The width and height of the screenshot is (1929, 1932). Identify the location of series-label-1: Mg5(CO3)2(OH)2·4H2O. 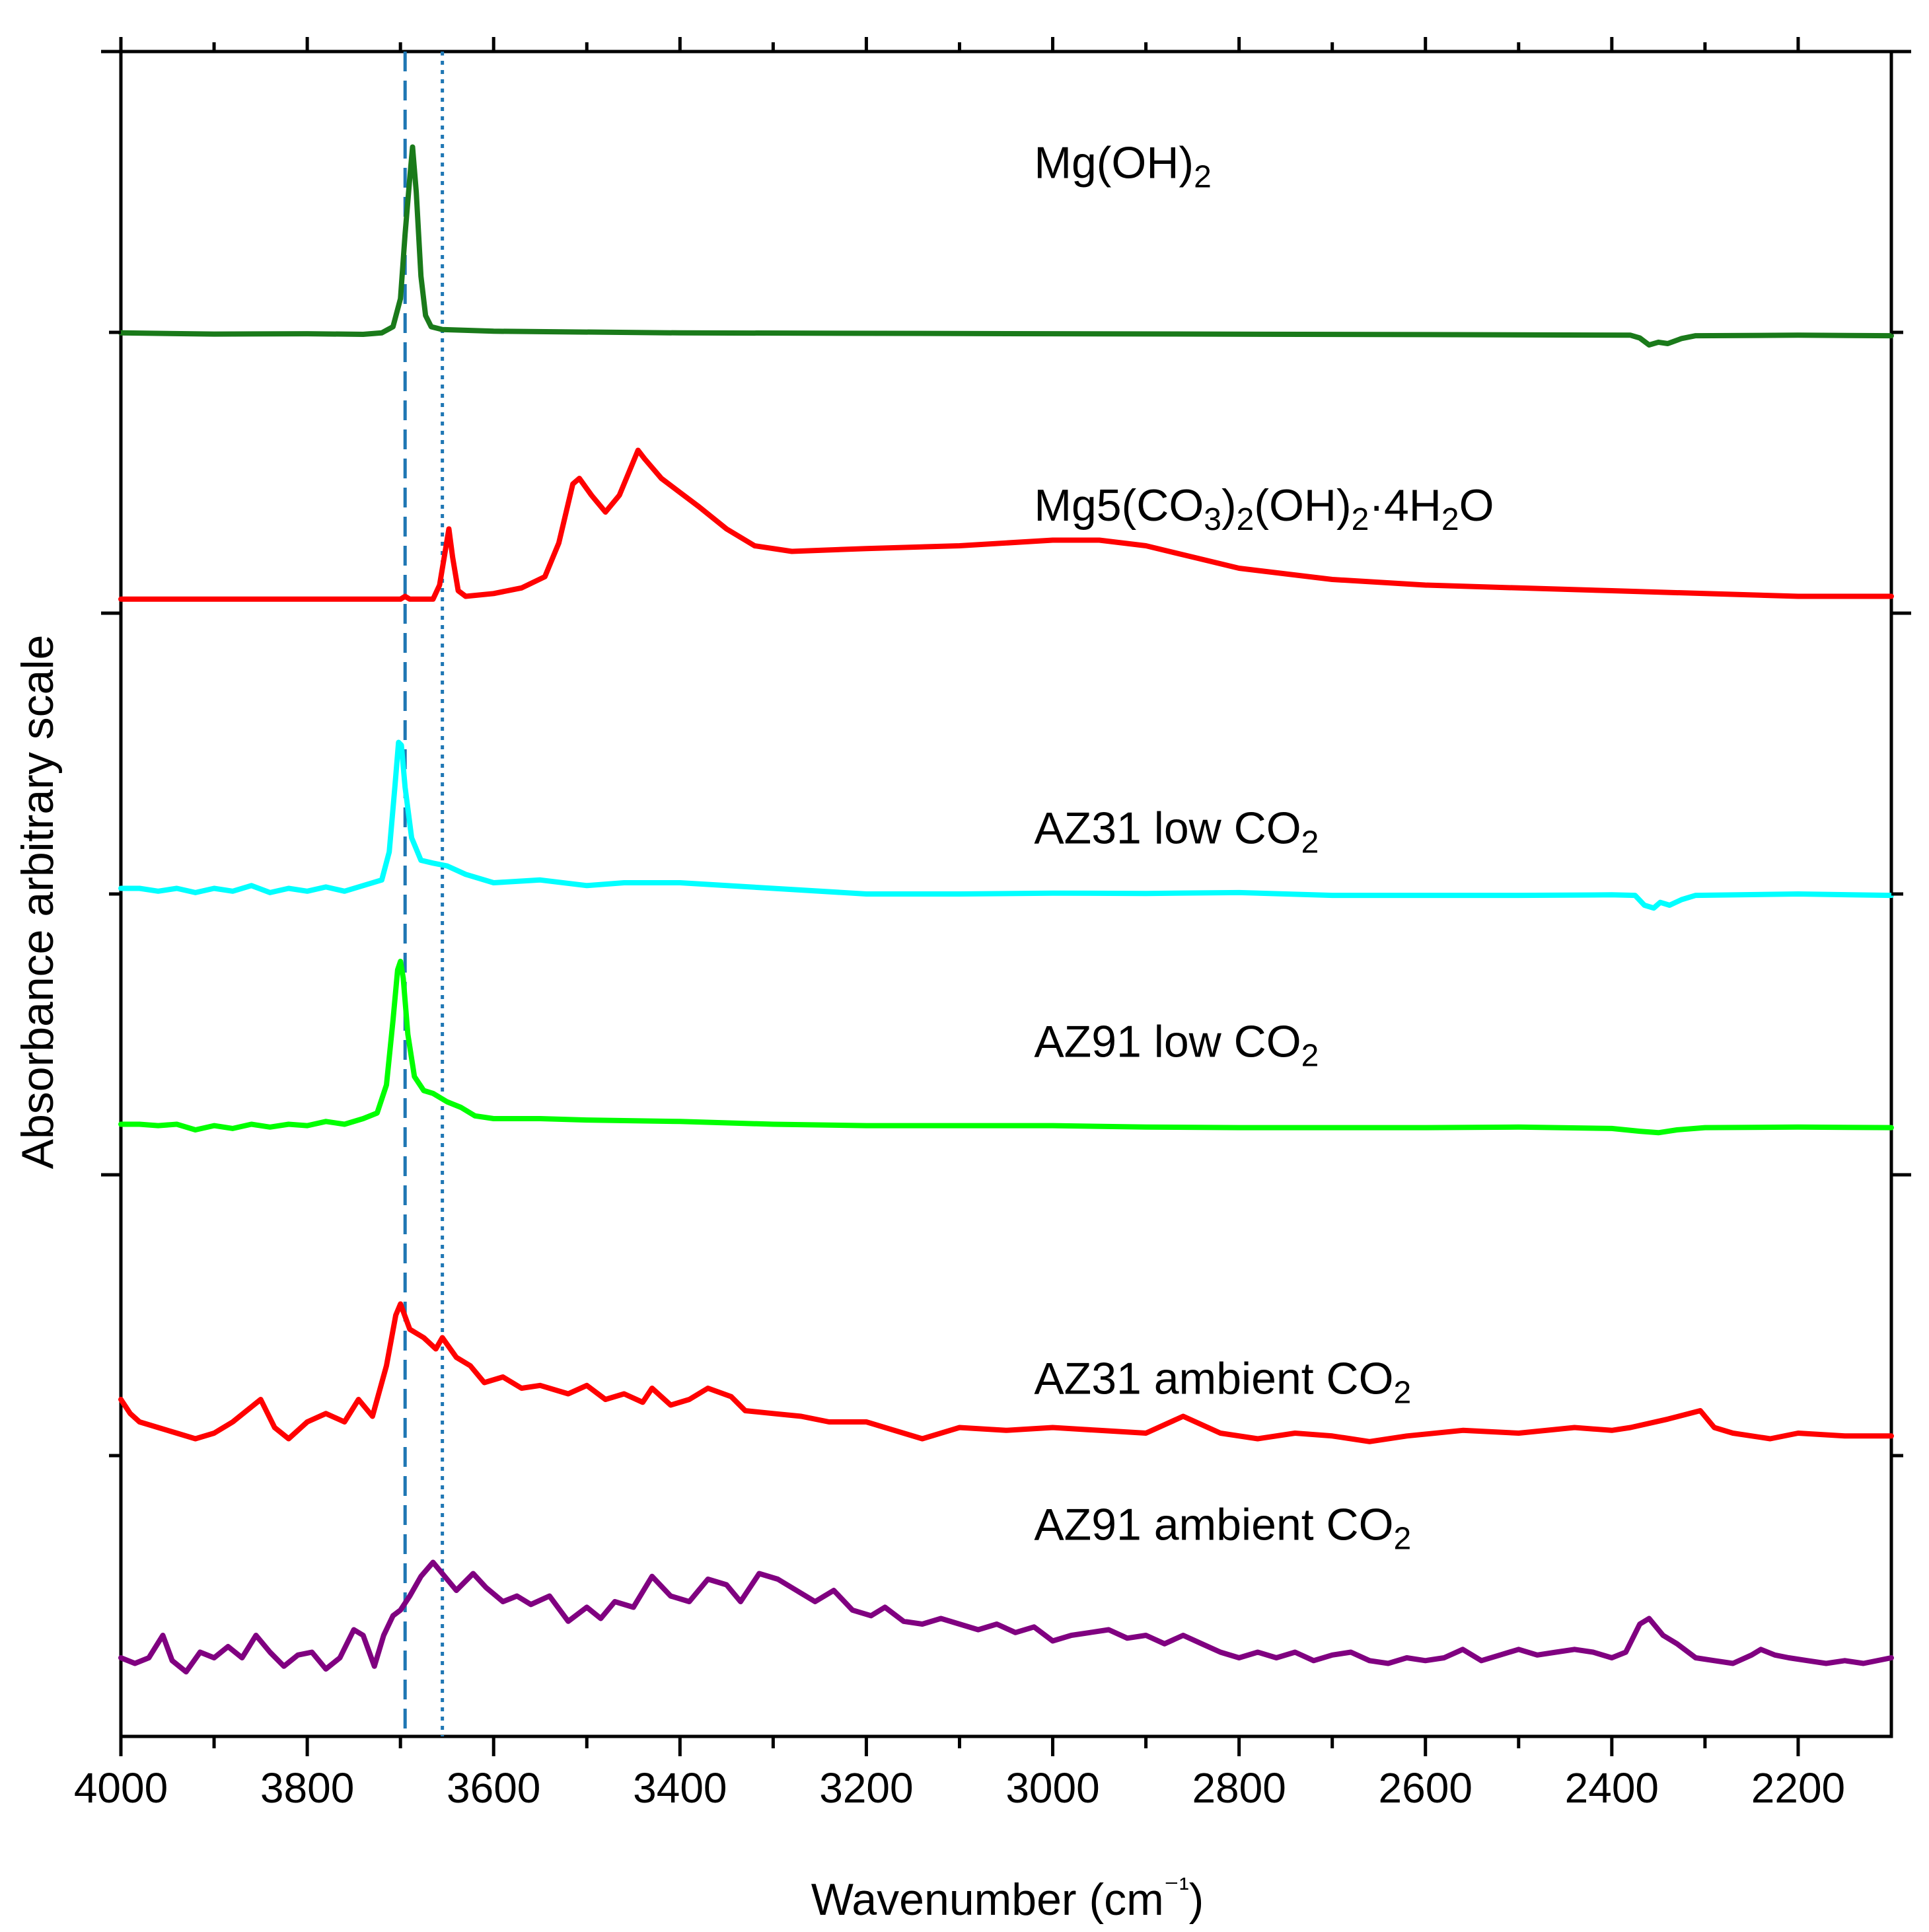
(1264, 508).